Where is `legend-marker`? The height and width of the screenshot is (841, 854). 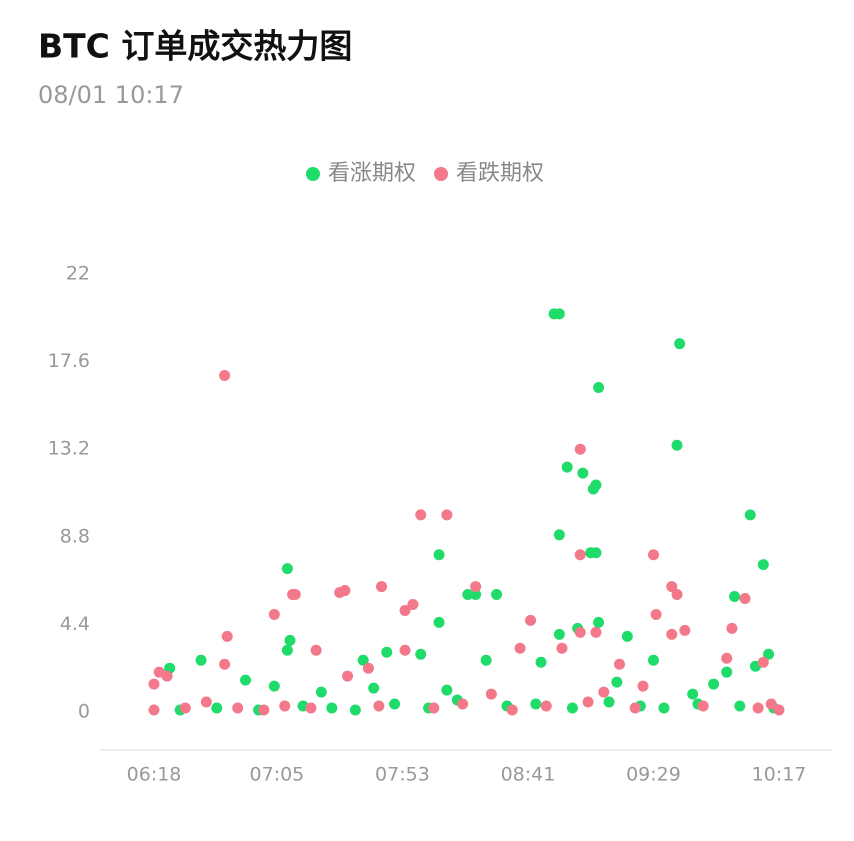
legend-marker is located at coordinates (441, 174).